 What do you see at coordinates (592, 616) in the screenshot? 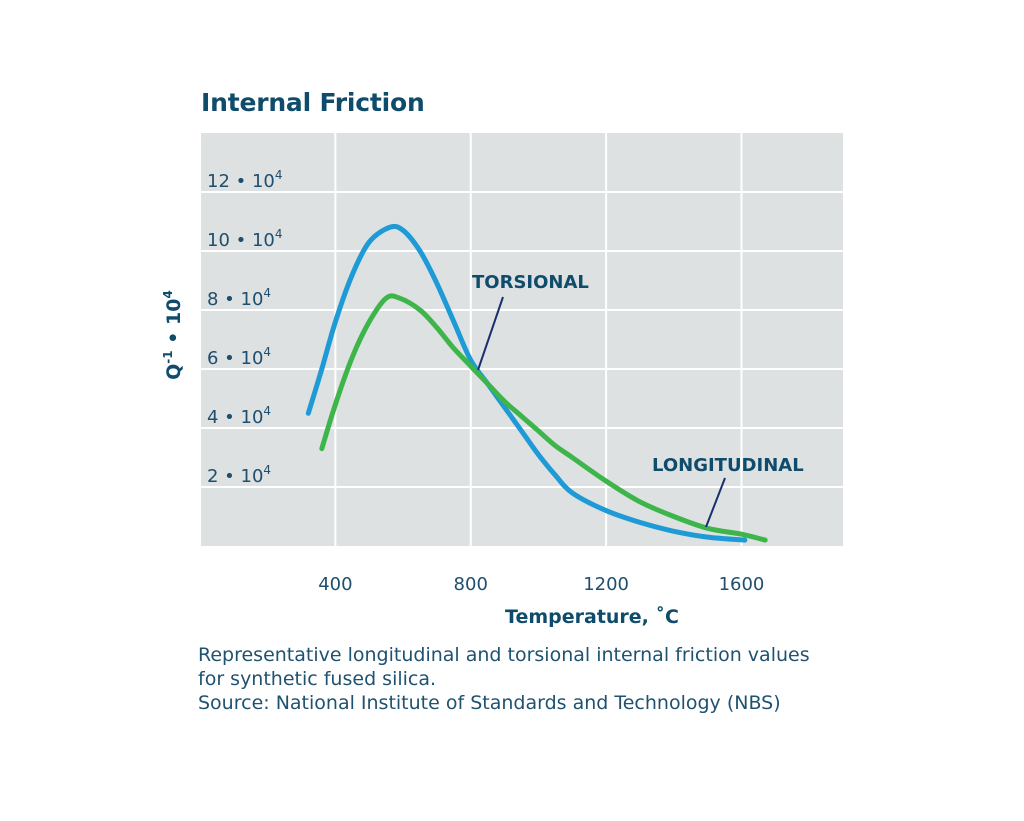
I see `x-axis-label: Temperature, ˚C` at bounding box center [592, 616].